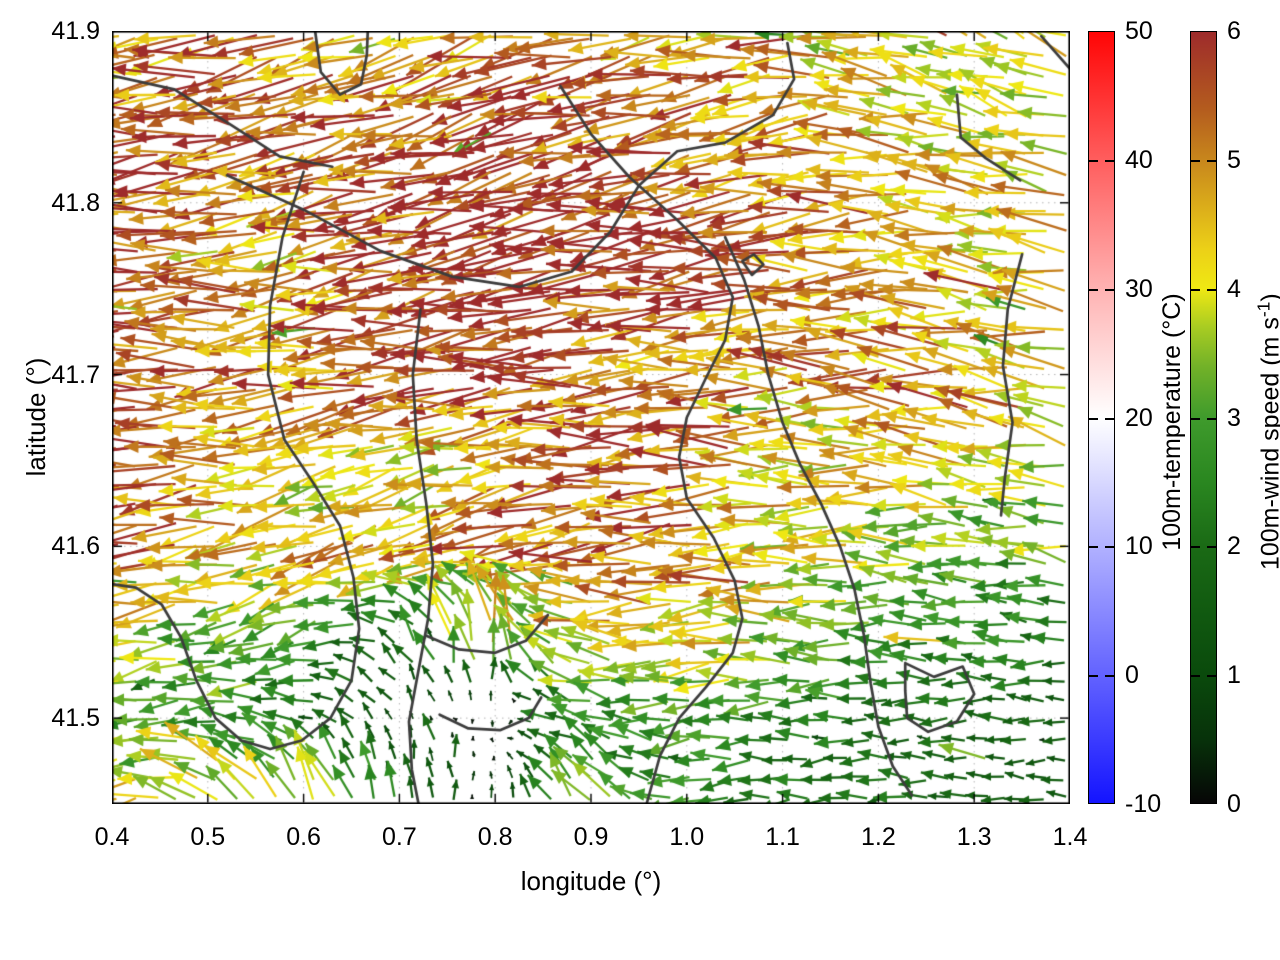 The width and height of the screenshot is (1280, 960). I want to click on wind-speed-tick-label: 4, so click(1234, 288).